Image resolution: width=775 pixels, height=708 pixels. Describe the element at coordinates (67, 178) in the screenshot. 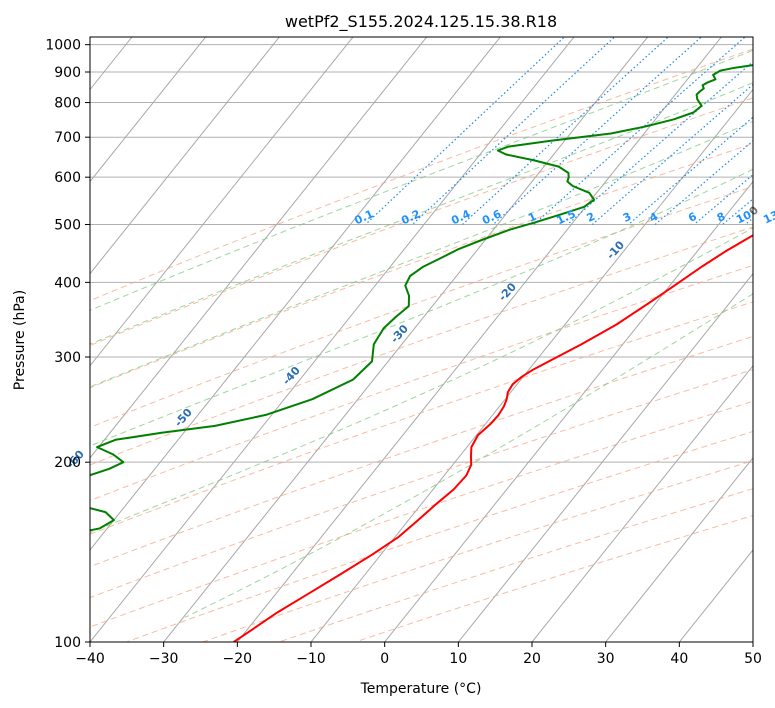

I see `y-tick-label: 600` at that location.